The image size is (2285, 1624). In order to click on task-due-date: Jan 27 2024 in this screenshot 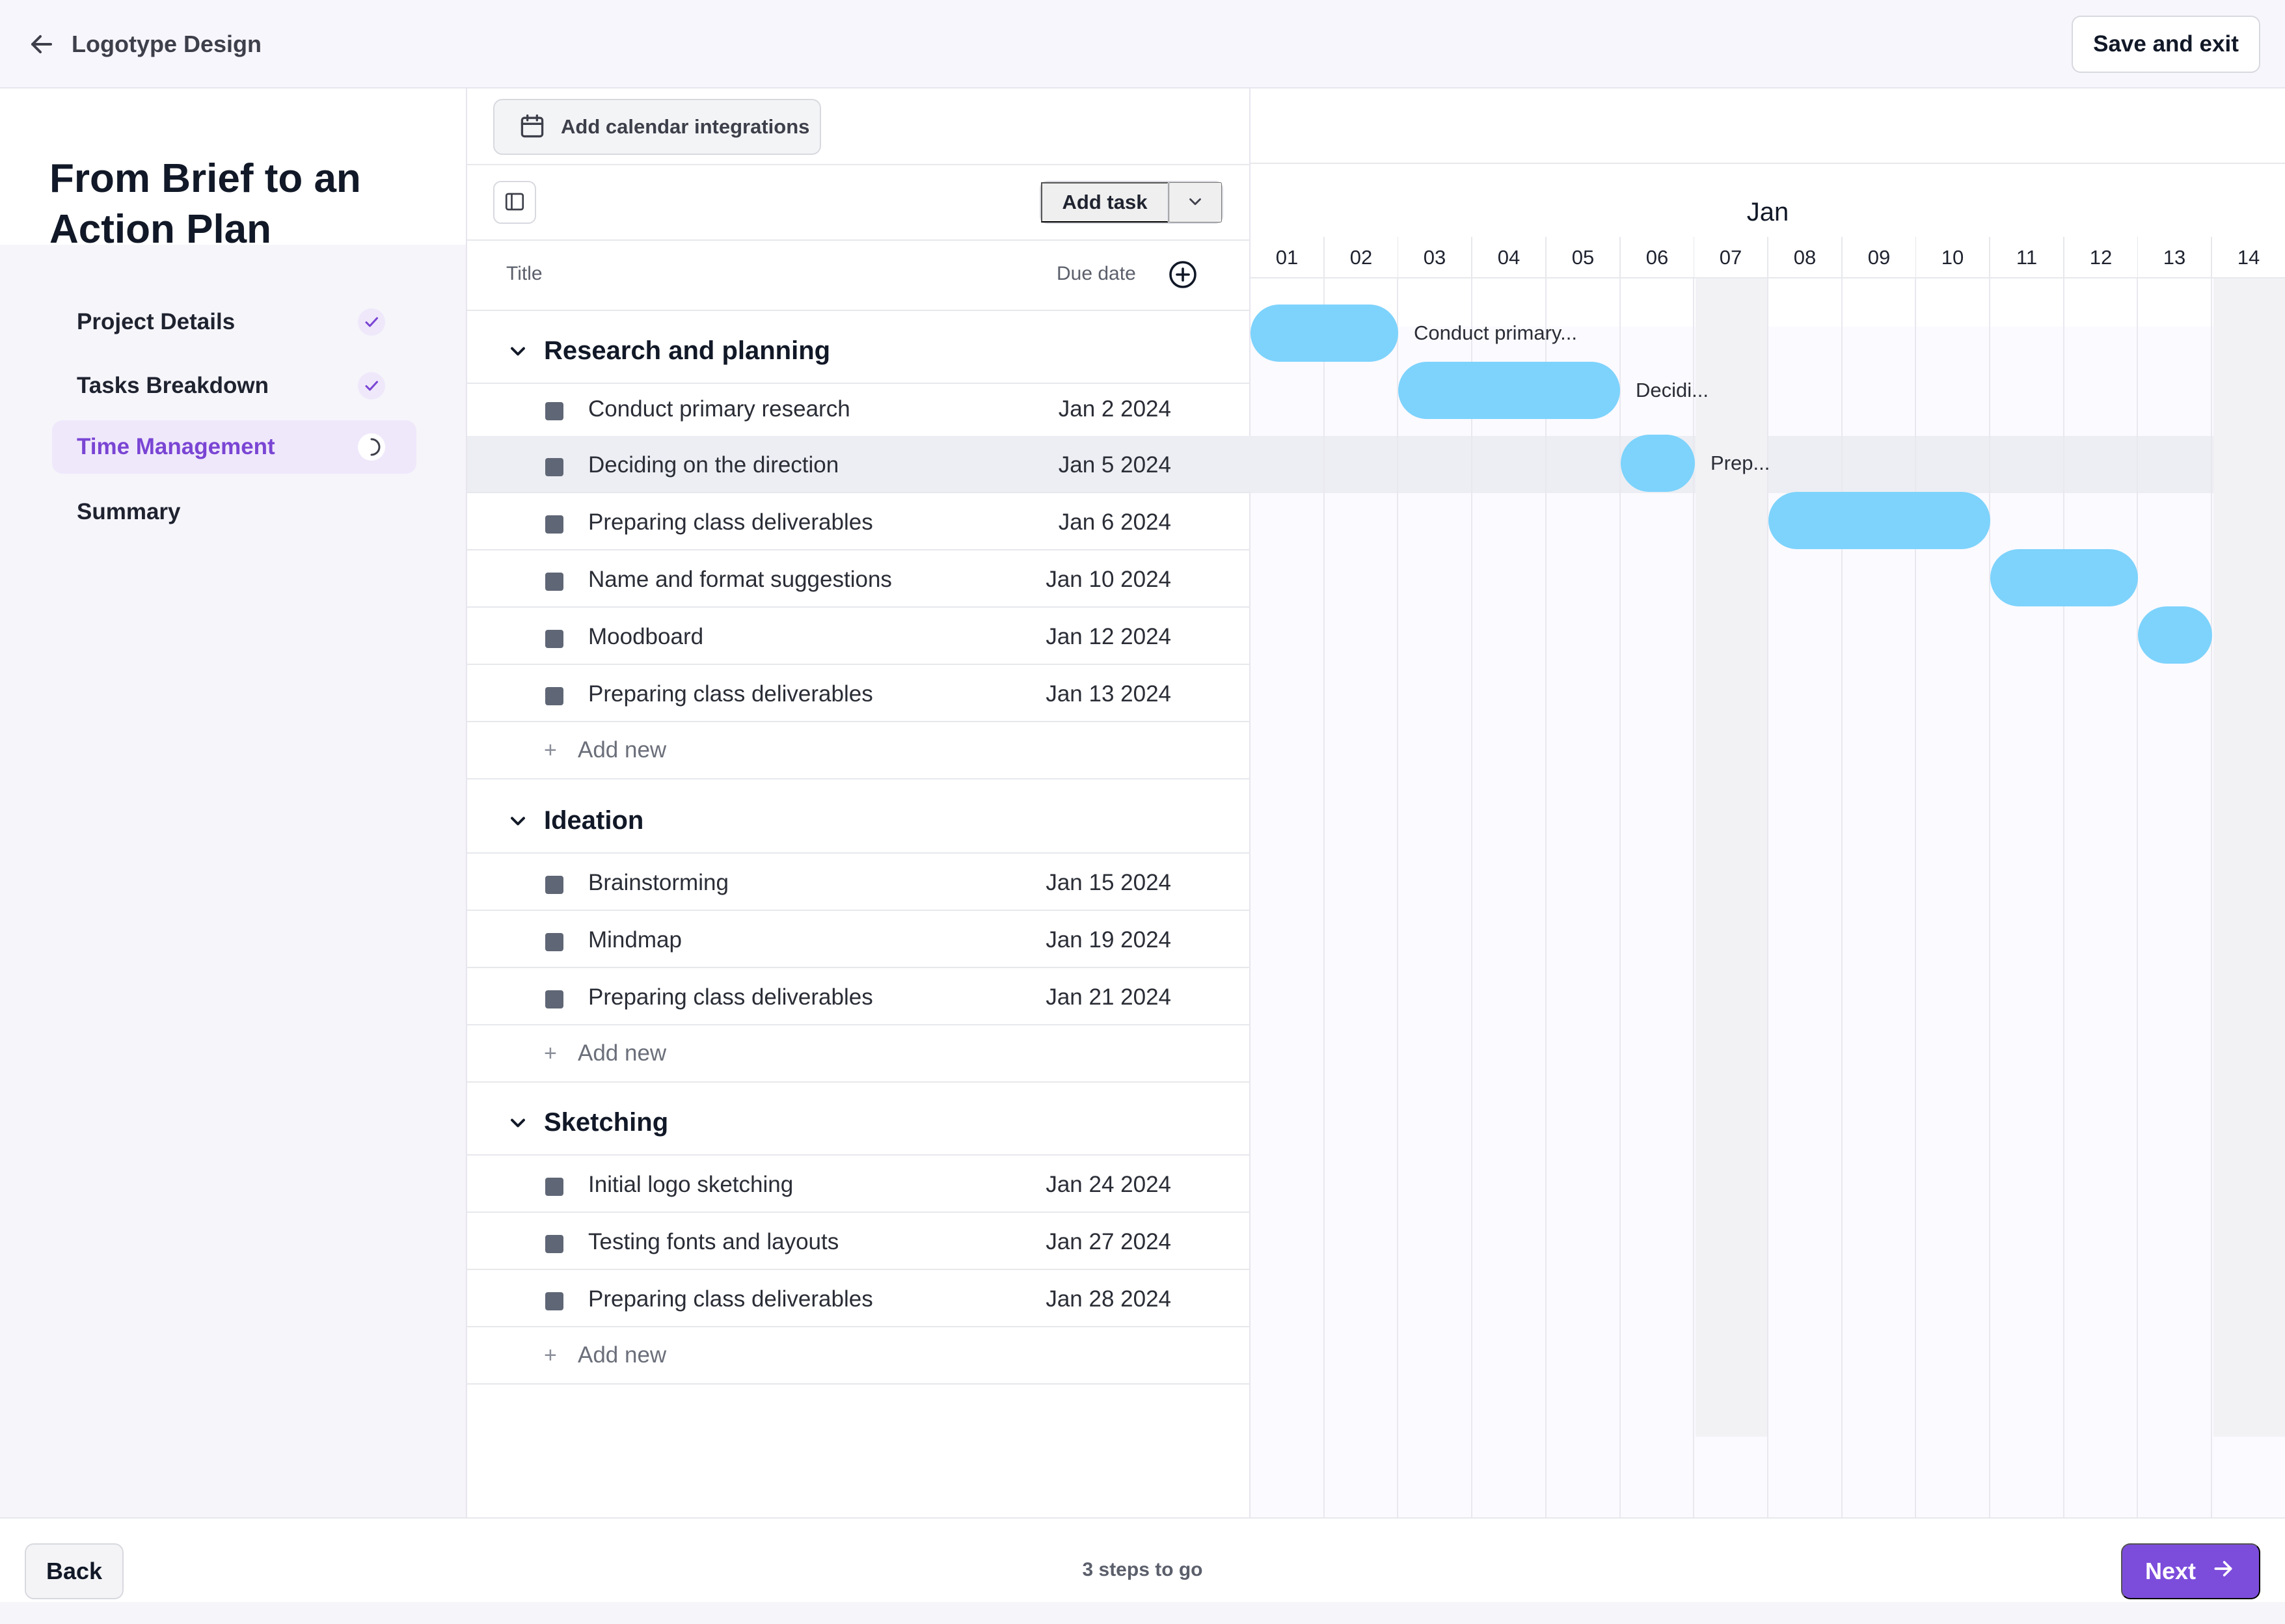, I will do `click(1108, 1241)`.